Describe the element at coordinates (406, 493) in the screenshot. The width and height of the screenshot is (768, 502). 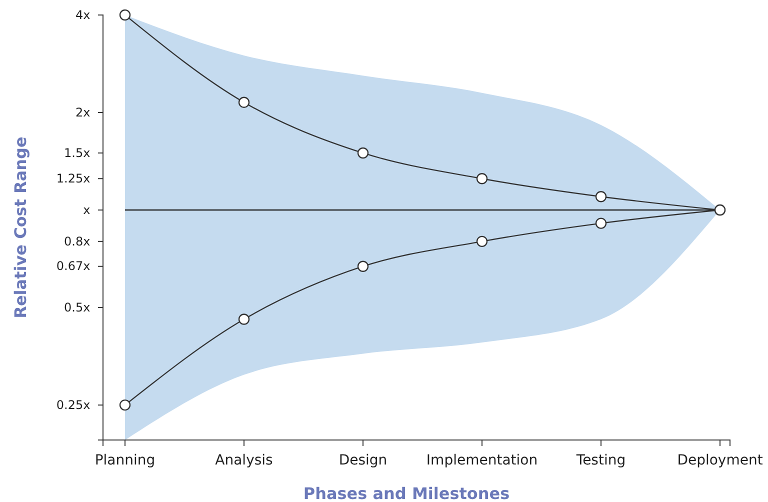
I see `x-axis-title: Phases and Milestones` at that location.